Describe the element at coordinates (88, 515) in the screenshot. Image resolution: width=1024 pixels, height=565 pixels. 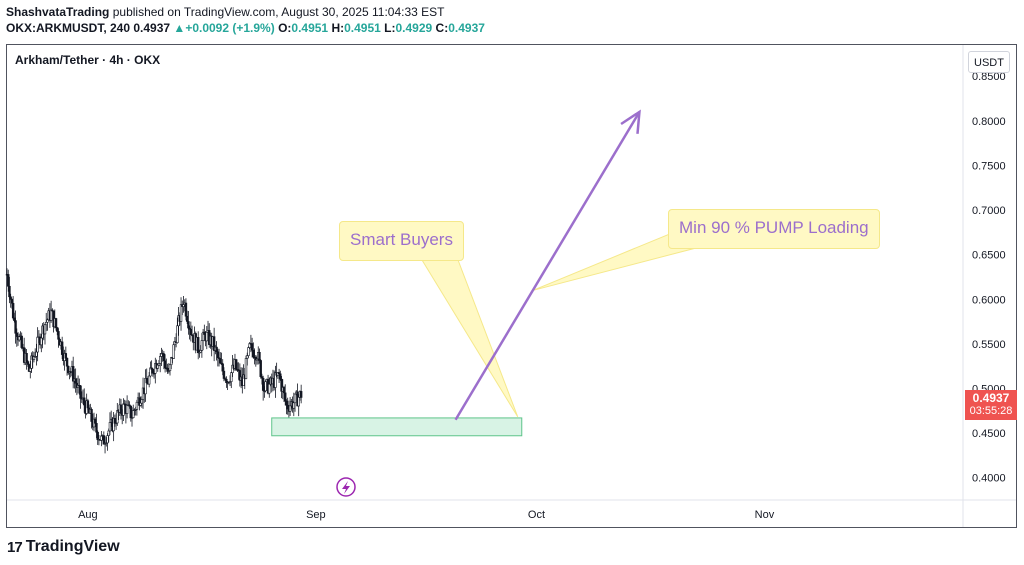
I see `time-tick-label: Aug` at that location.